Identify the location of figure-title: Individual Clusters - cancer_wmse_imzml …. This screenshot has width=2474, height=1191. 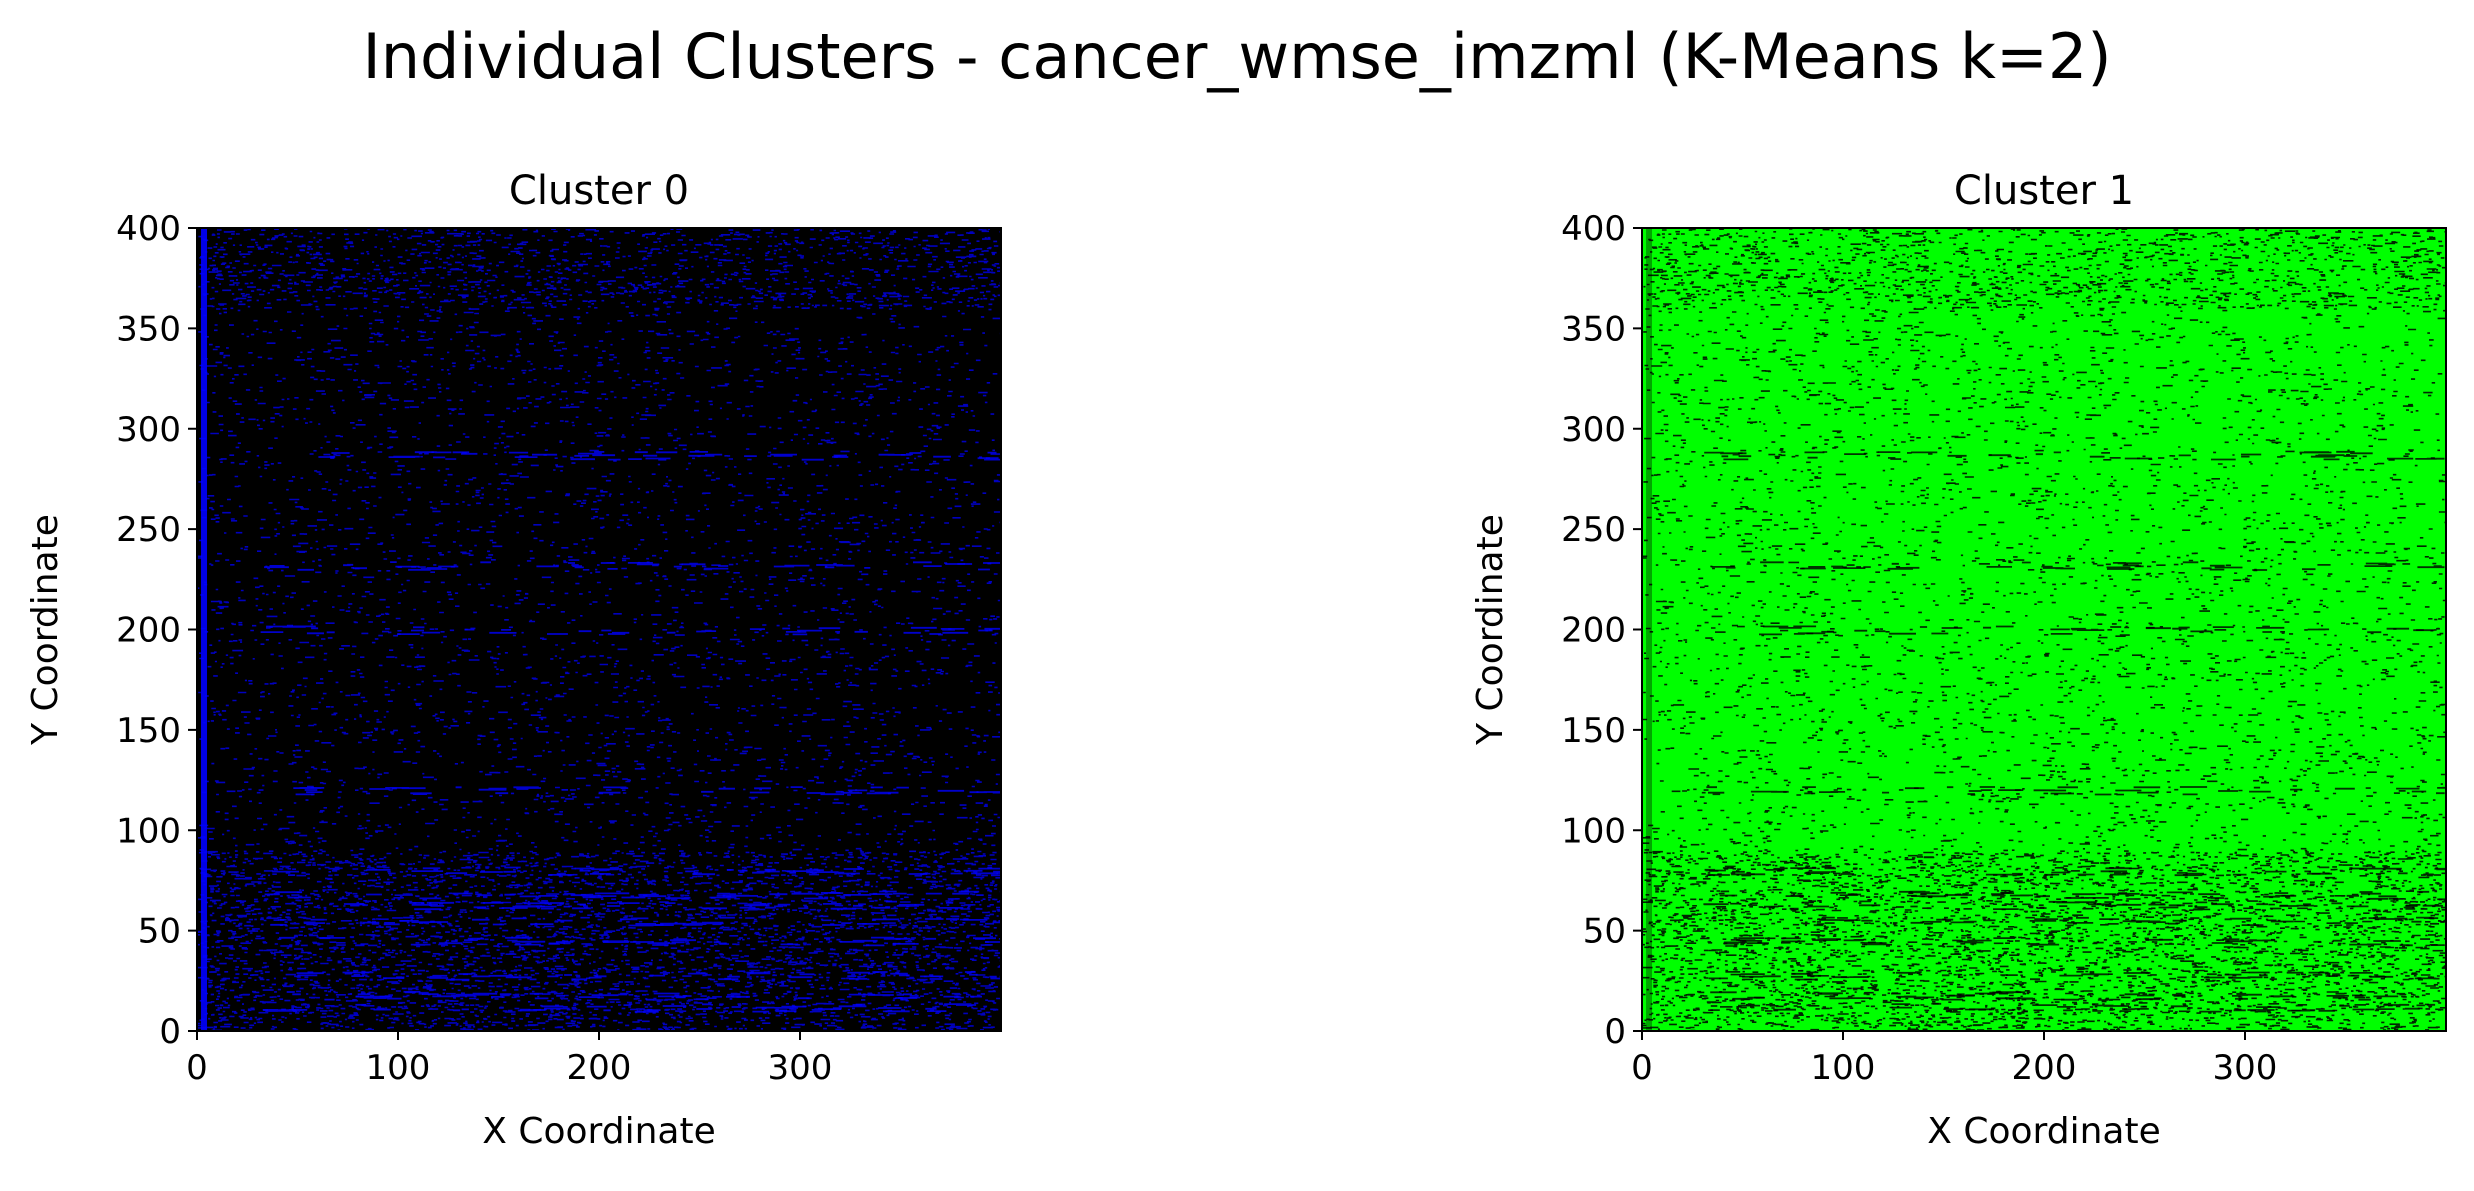
(1236, 56).